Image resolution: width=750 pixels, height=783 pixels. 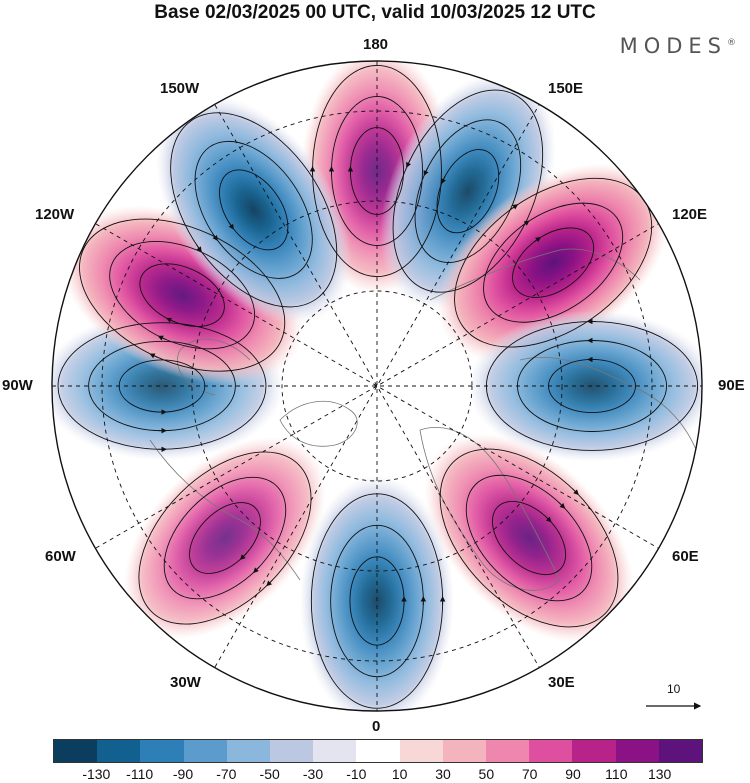 What do you see at coordinates (561, 682) in the screenshot?
I see `lon-label-30e: 30E` at bounding box center [561, 682].